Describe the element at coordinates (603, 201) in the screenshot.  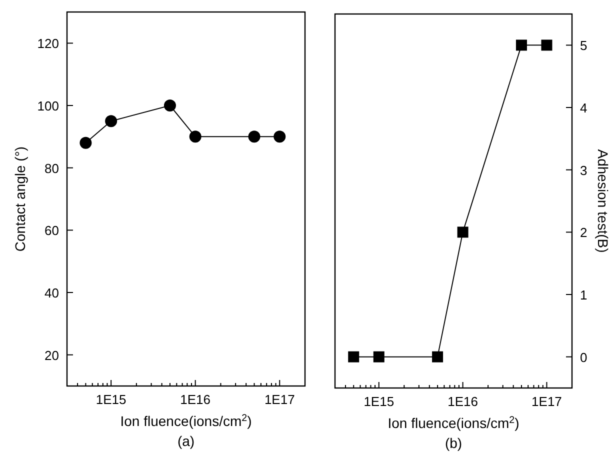
I see `y2-axis-title: Adhesion test(B)` at that location.